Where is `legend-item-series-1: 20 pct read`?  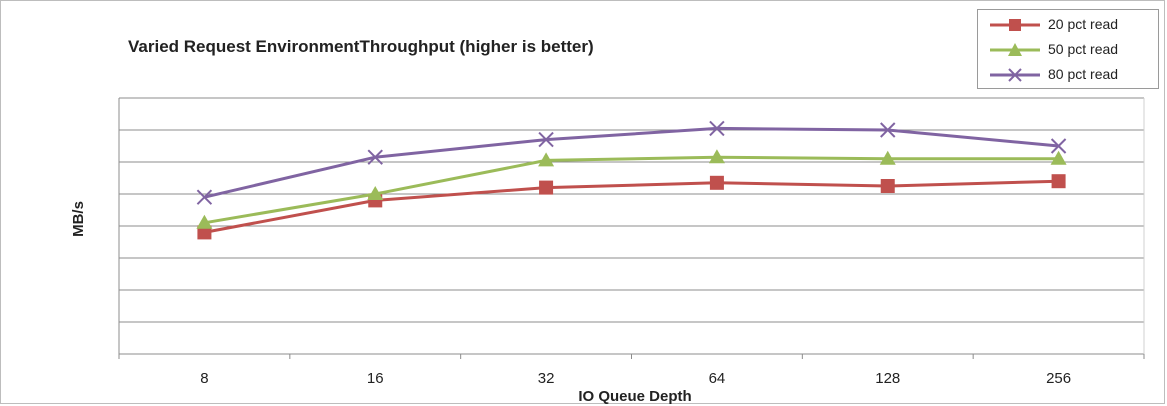
legend-item-series-1: 20 pct read is located at coordinates (1070, 25).